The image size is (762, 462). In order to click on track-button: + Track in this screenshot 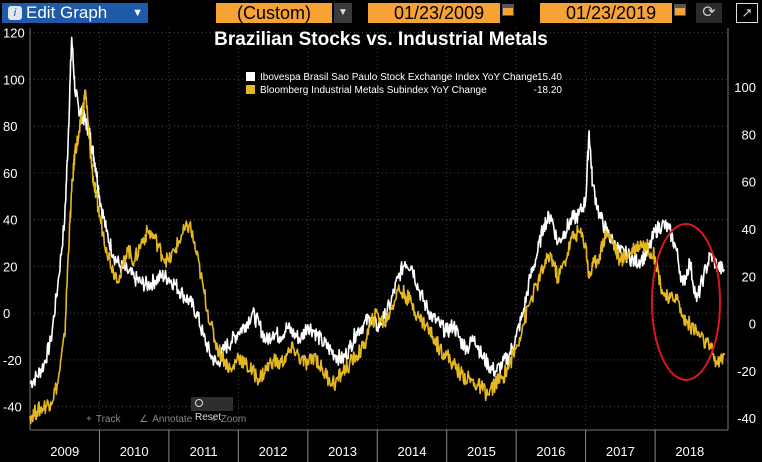, I will do `click(107, 419)`.